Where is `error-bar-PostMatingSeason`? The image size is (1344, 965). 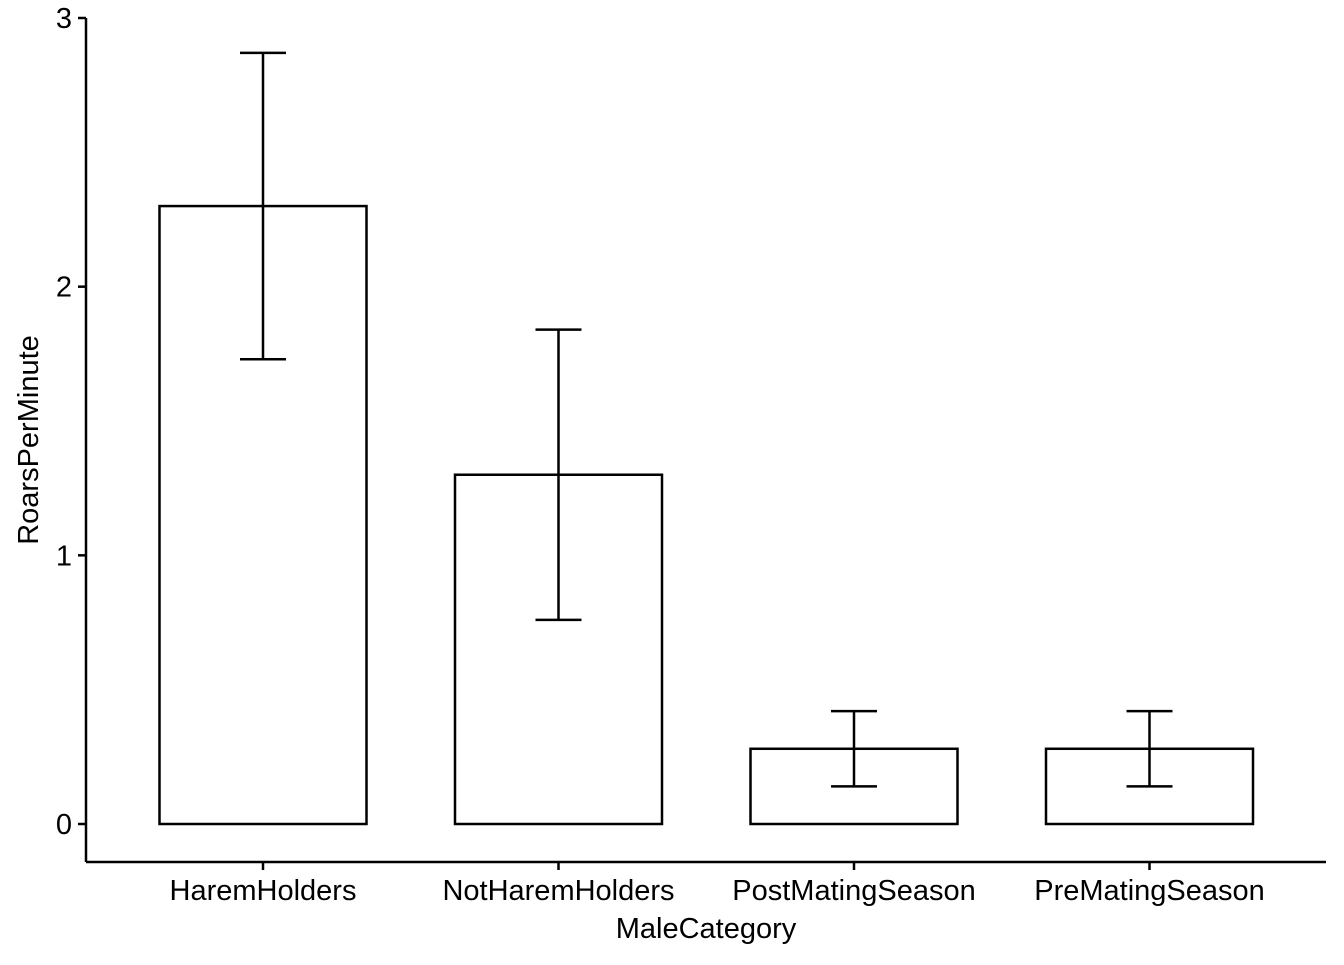
error-bar-PostMatingSeason is located at coordinates (854, 748).